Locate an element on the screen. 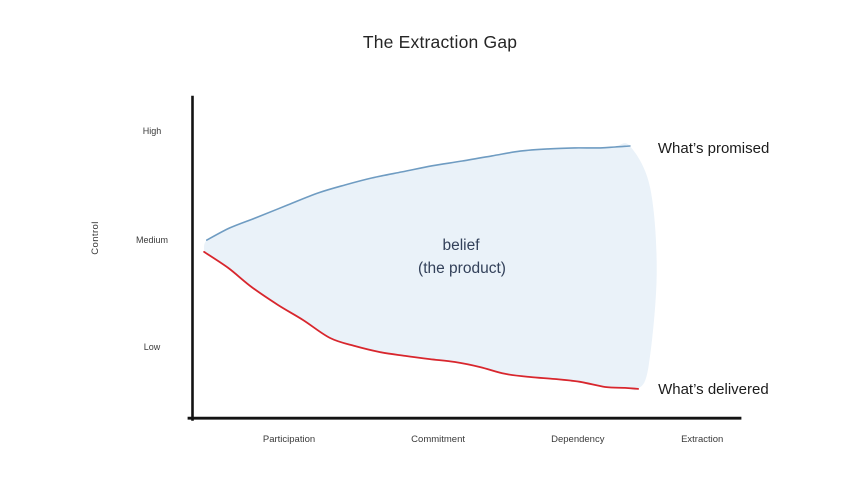  x-tick-participation: Participation is located at coordinates (289, 439).